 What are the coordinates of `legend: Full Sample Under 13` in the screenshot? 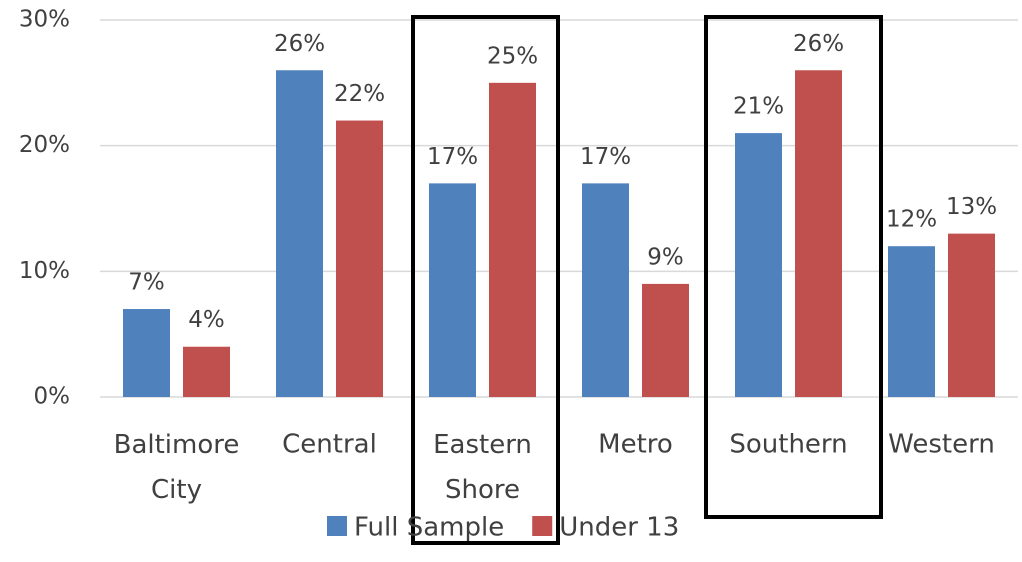 It's located at (503, 528).